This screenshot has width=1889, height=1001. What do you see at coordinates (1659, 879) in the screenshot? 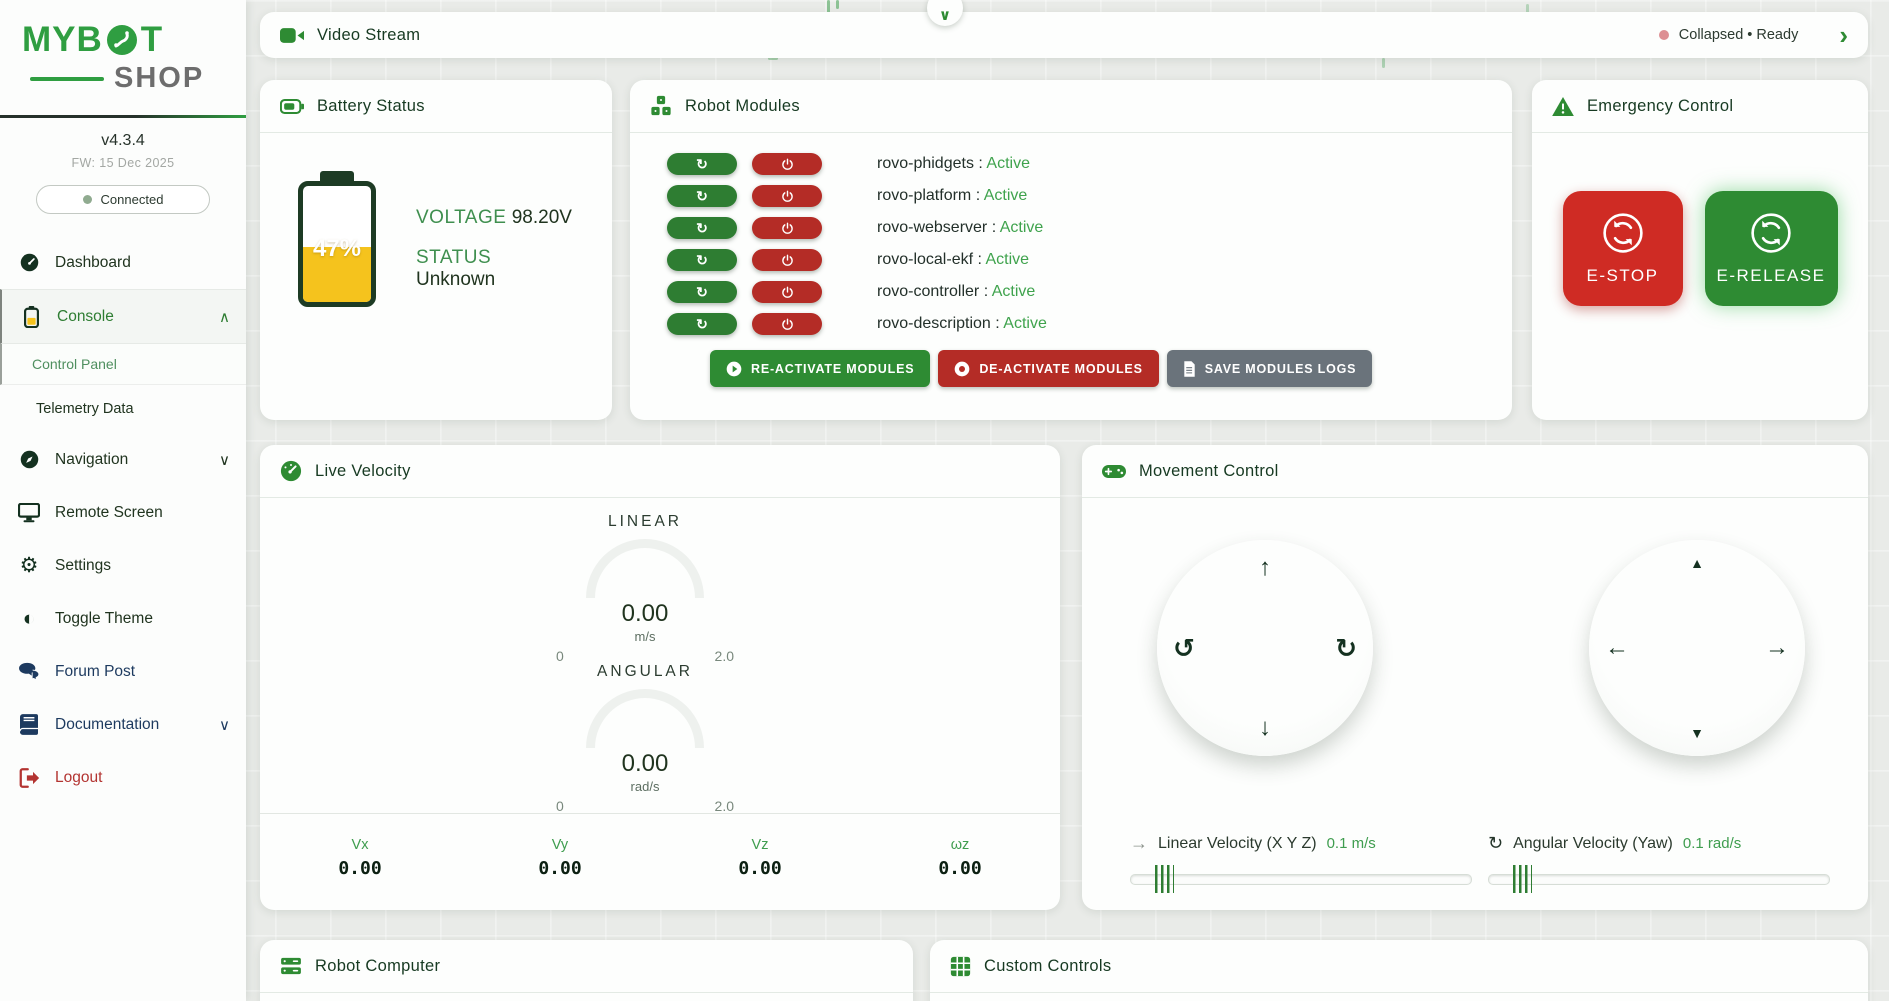
I see `angular-velocity-slider` at bounding box center [1659, 879].